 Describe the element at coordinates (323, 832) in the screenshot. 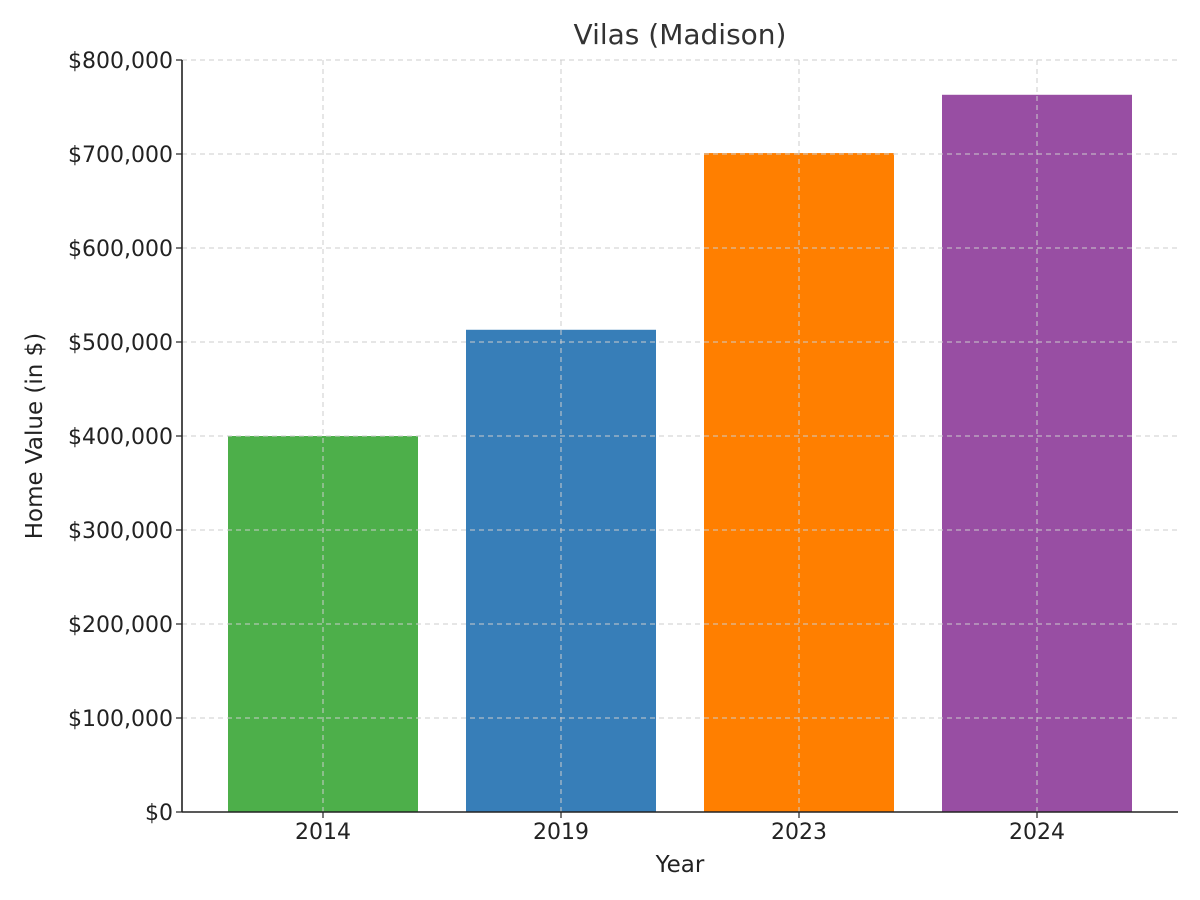

I see `x-tick-label: 2014` at that location.